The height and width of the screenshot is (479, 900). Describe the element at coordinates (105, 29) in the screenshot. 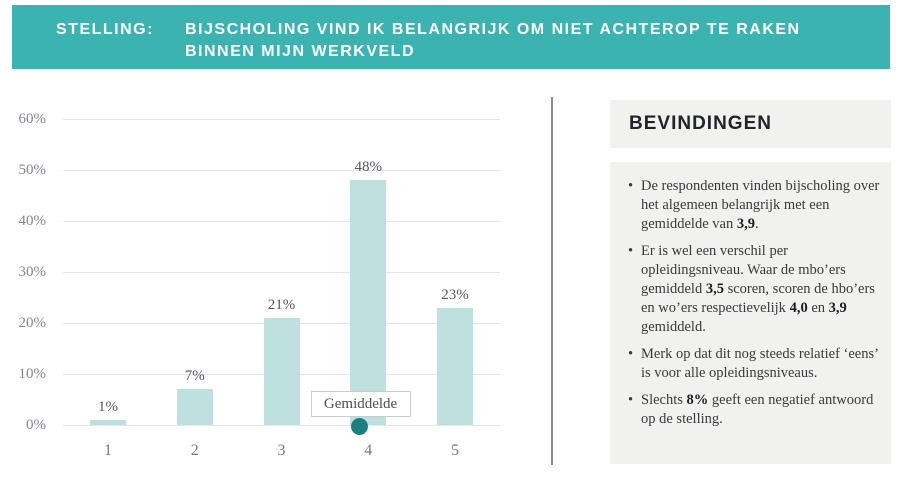

I see `statement-label: STELLING:` at that location.